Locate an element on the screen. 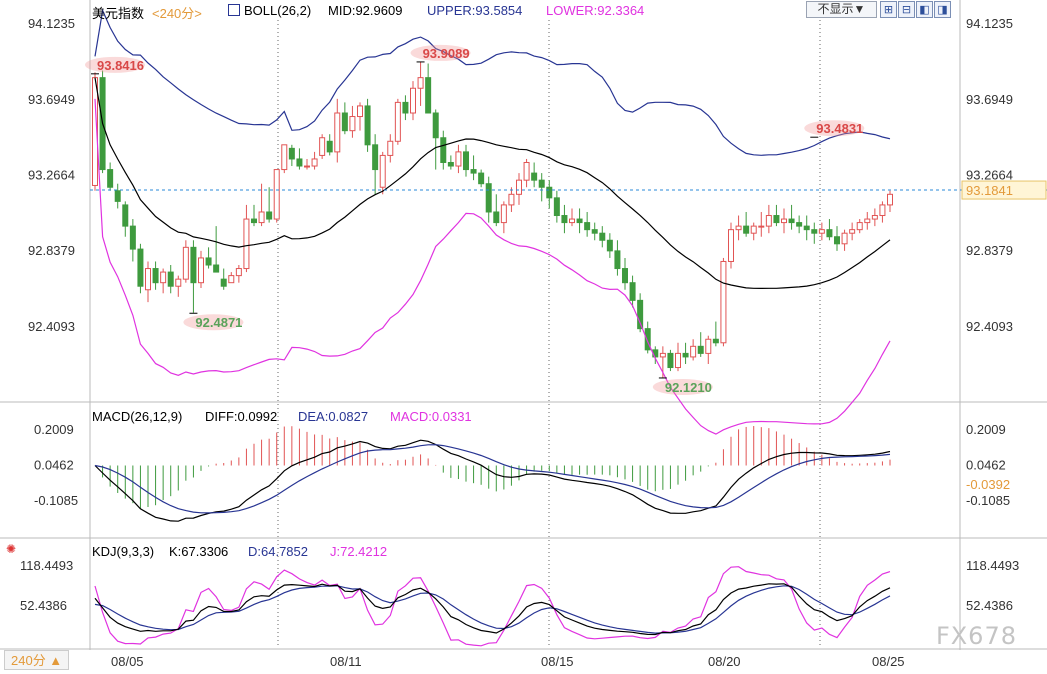  y-tick-label-right: 92.8379 is located at coordinates (989, 250).